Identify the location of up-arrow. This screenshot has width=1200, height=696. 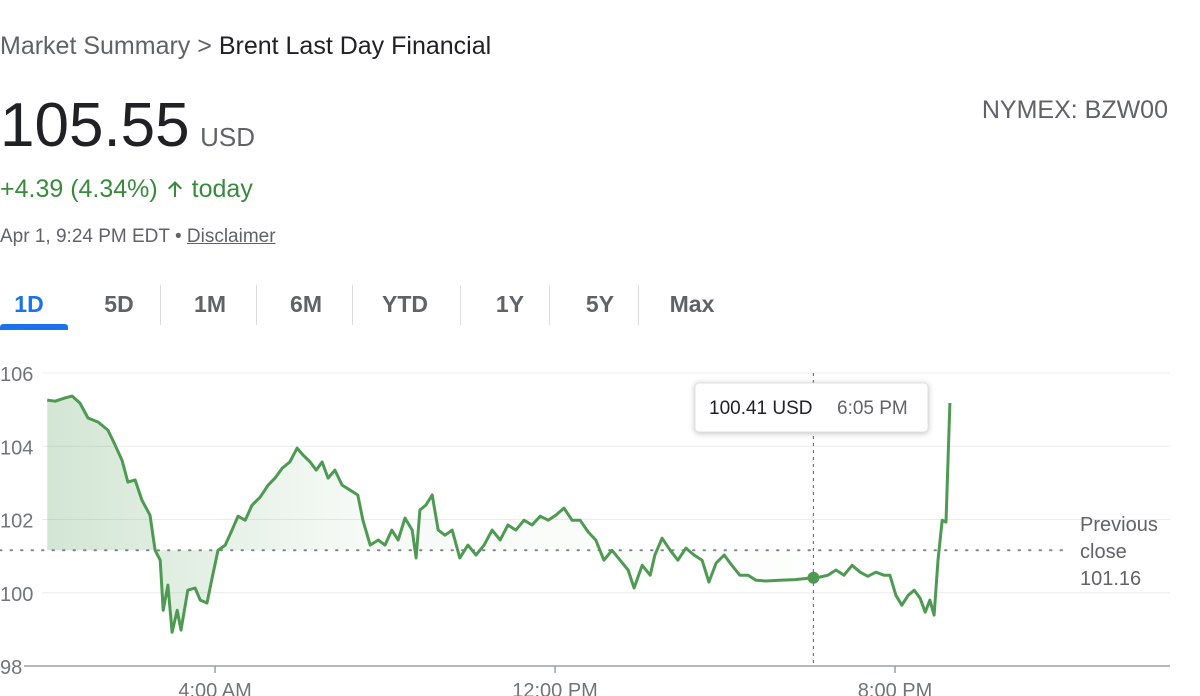
(174, 189).